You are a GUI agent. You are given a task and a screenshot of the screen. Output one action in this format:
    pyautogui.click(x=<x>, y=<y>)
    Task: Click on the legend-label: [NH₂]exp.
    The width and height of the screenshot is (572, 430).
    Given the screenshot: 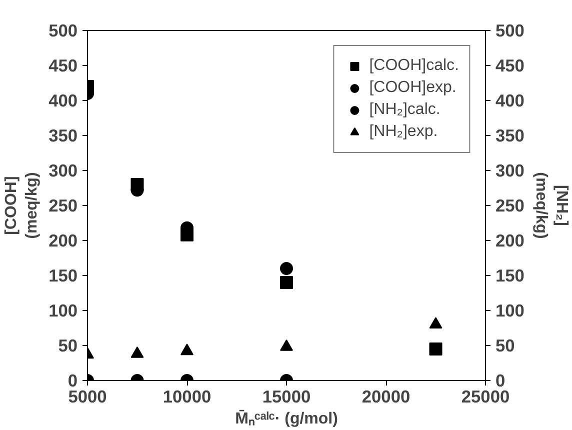 What is the action you would take?
    pyautogui.click(x=403, y=132)
    